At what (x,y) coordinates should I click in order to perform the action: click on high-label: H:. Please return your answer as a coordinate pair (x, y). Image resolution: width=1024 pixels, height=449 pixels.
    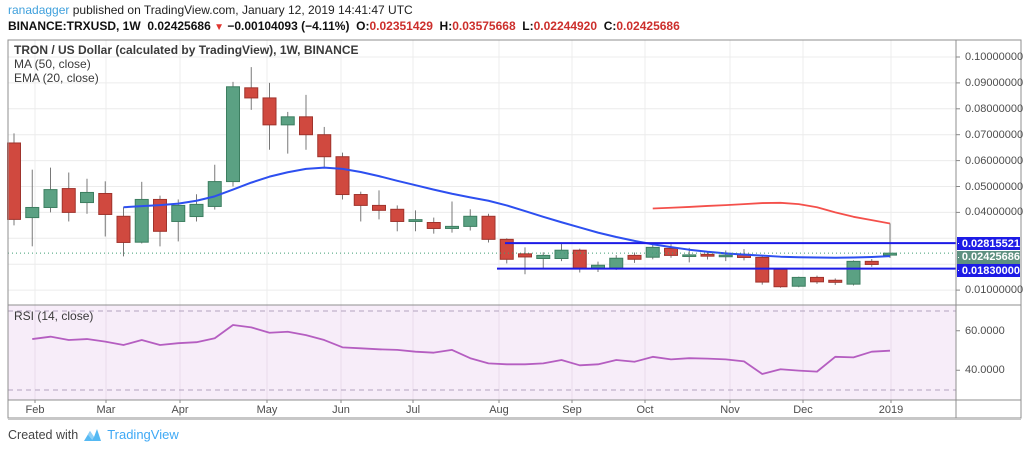
    Looking at the image, I should click on (446, 26).